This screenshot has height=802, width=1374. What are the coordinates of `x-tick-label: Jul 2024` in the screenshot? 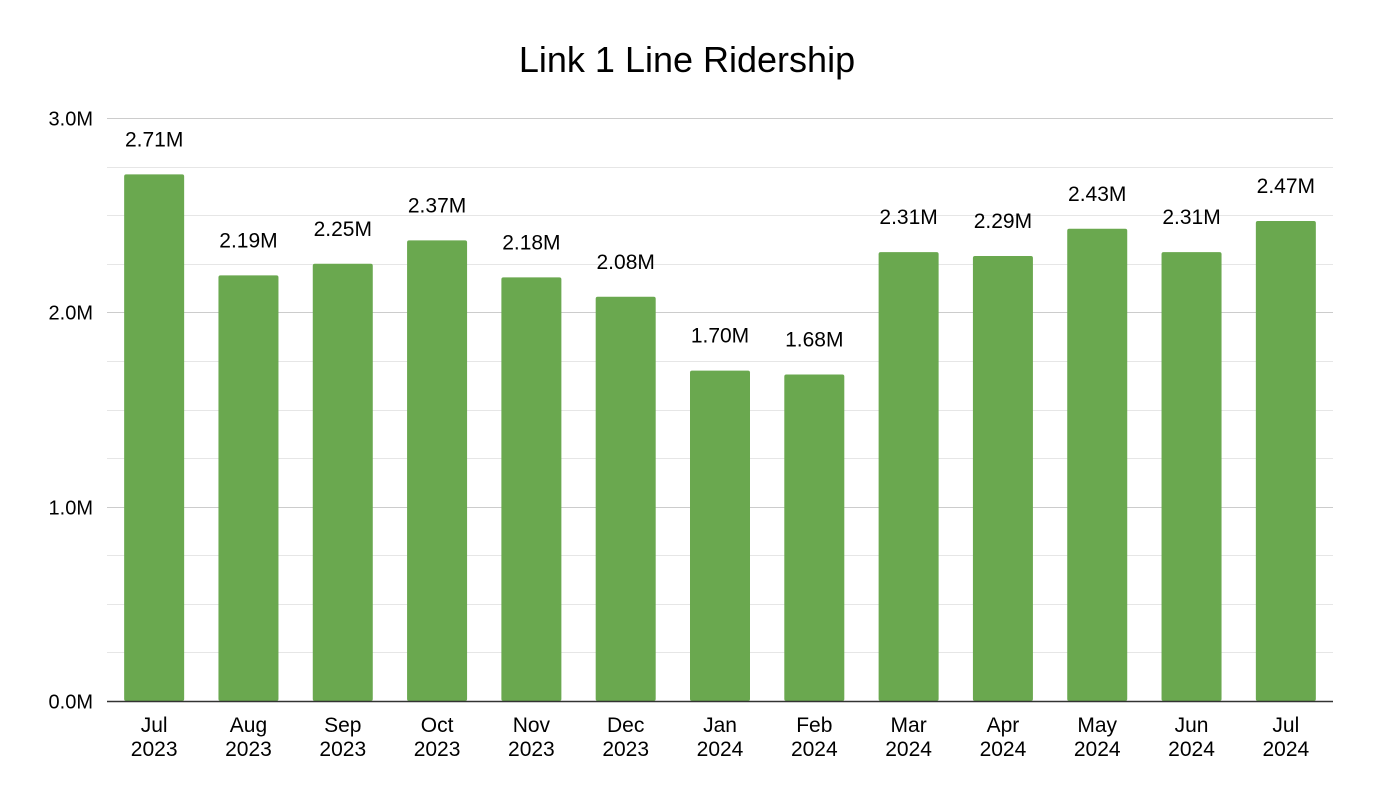 It's located at (1285, 737).